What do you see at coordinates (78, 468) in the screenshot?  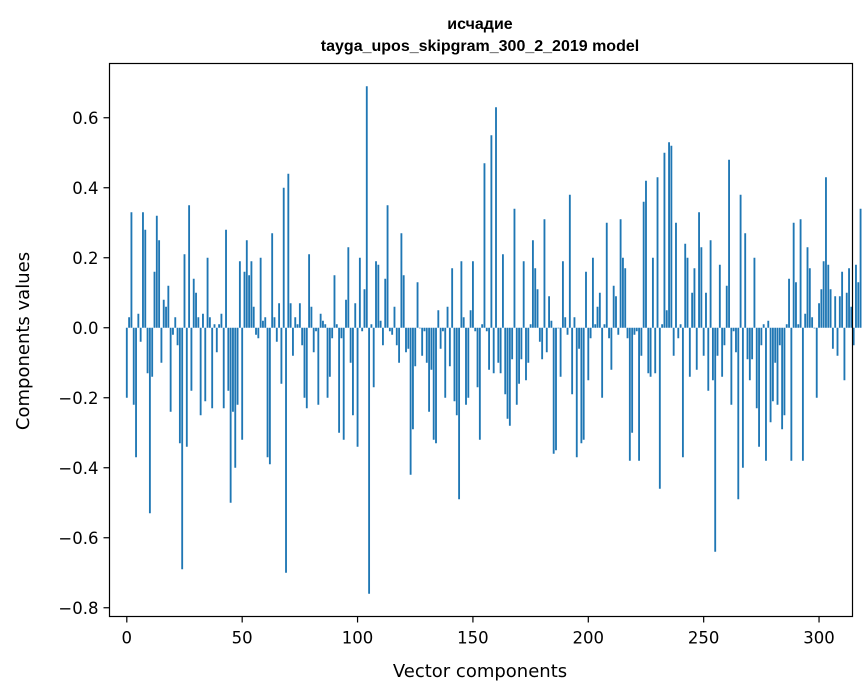 I see `y-tick-label: −0.4` at bounding box center [78, 468].